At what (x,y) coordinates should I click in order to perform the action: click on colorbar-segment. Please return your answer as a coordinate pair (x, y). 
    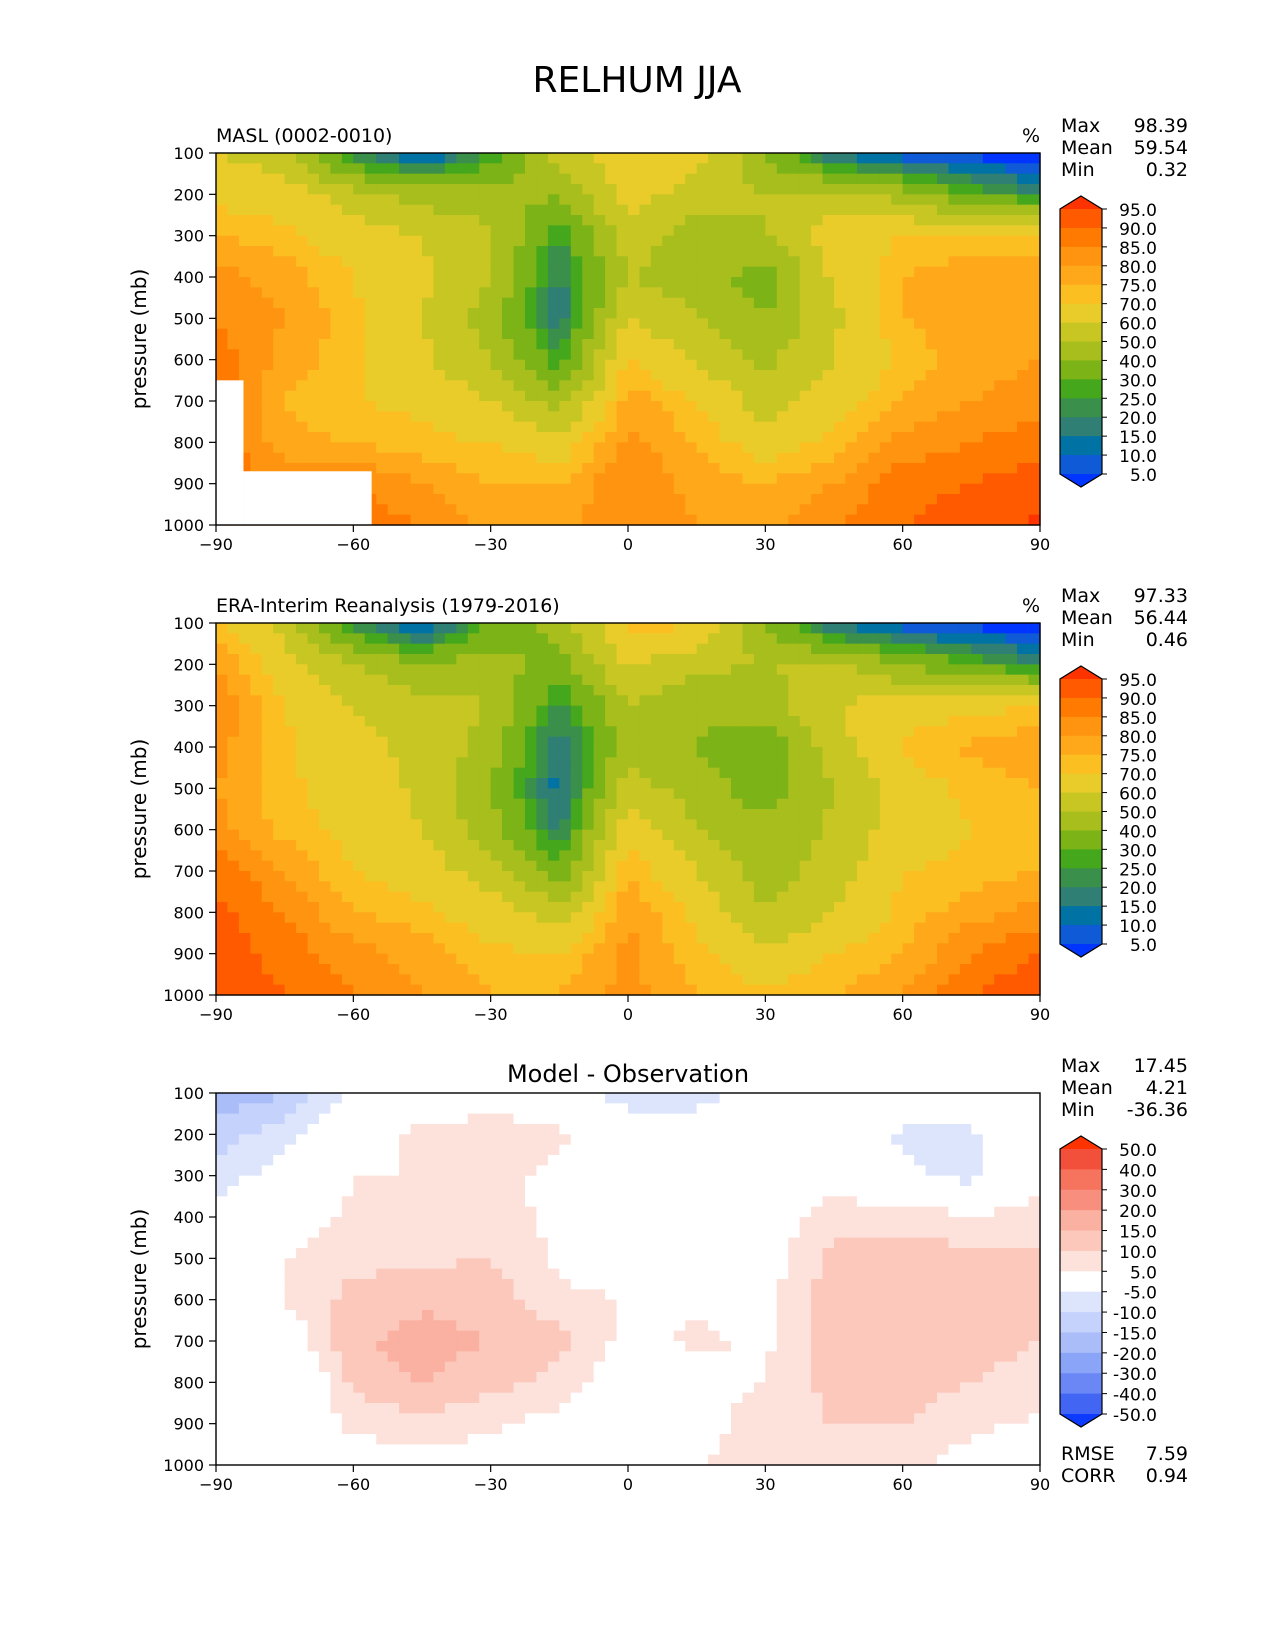
    Looking at the image, I should click on (1081, 219).